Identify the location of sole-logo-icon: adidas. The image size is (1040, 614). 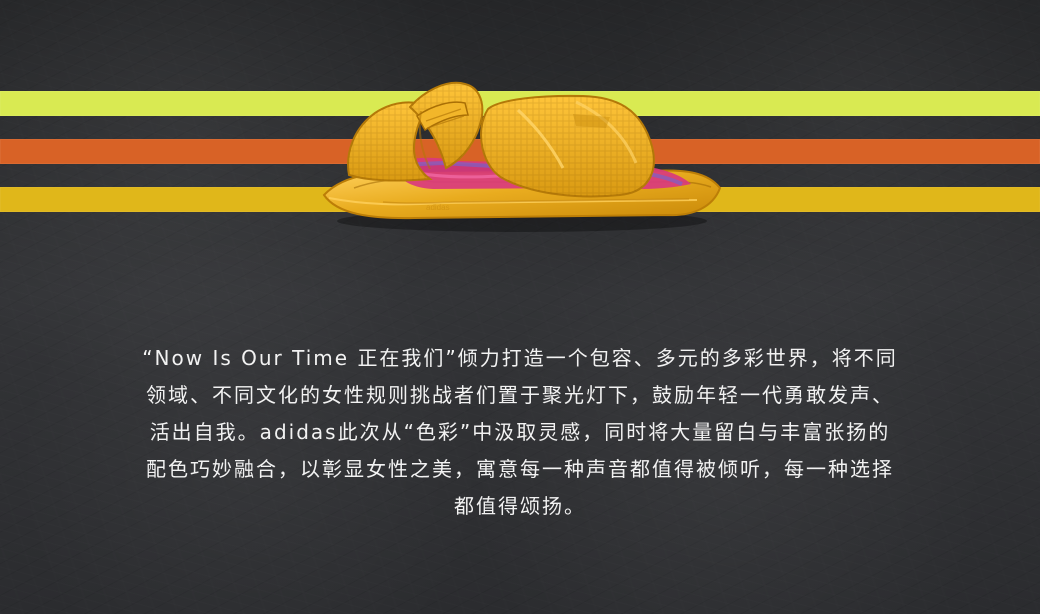
(438, 207).